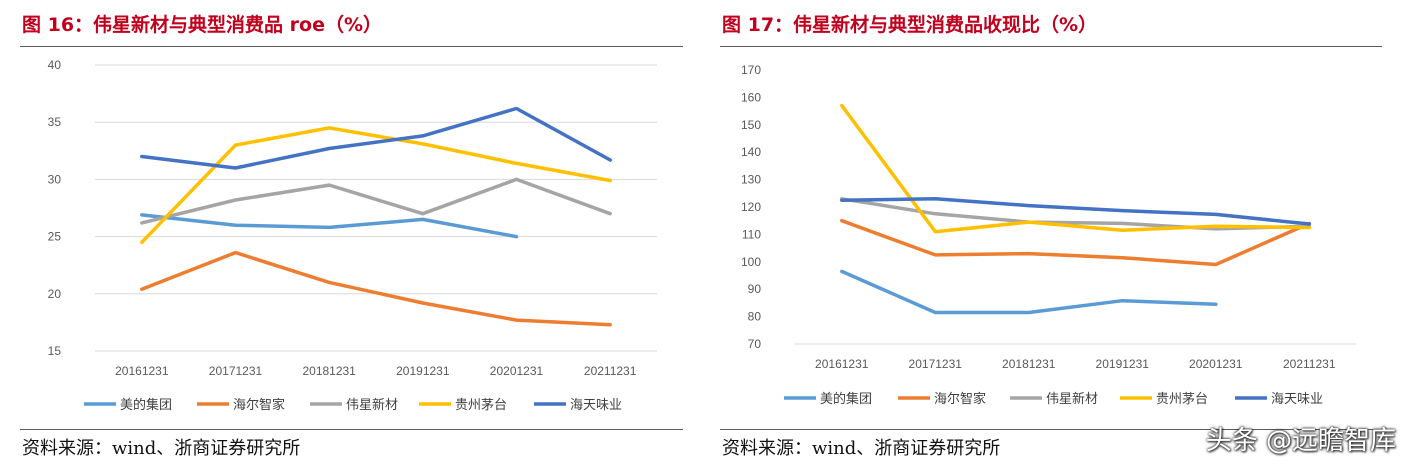  I want to click on y-tick-label: 120, so click(751, 207).